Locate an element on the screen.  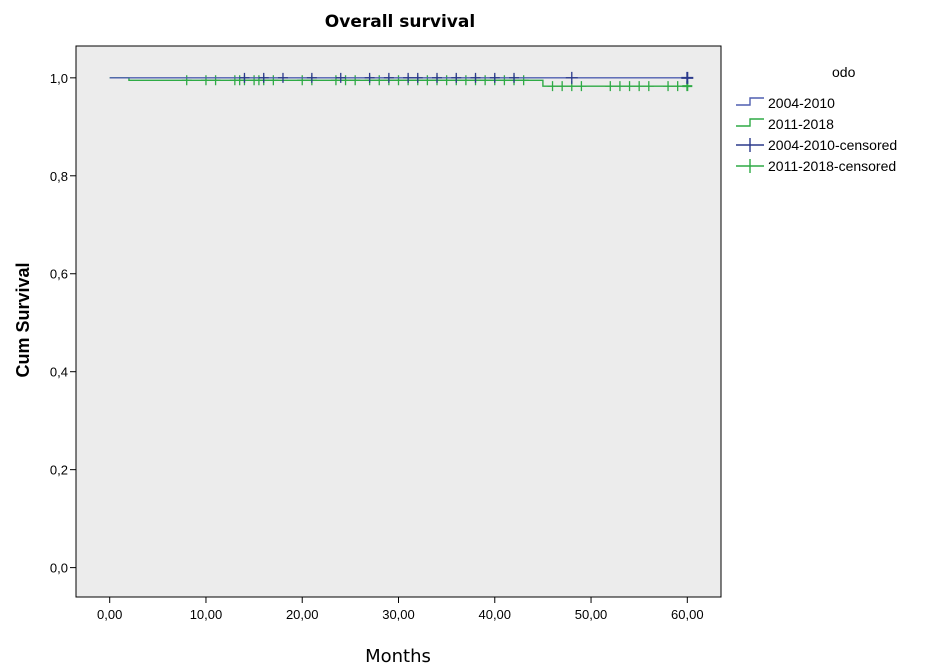
x-tick-label: 30,00 is located at coordinates (398, 614).